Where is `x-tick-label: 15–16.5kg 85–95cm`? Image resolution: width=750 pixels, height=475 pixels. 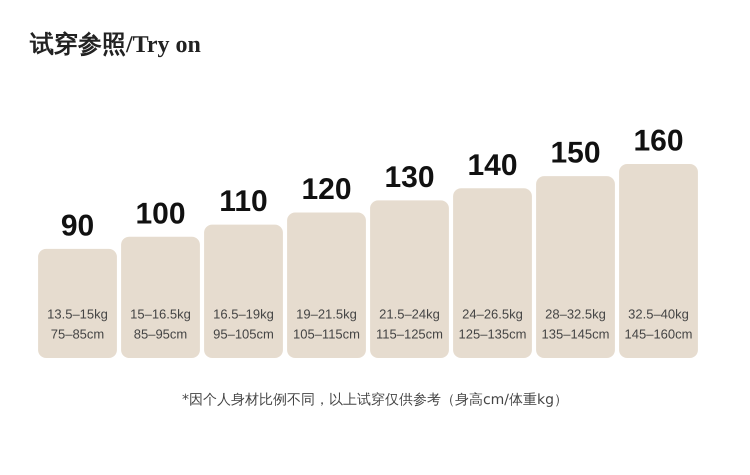 x-tick-label: 15–16.5kg 85–95cm is located at coordinates (160, 324).